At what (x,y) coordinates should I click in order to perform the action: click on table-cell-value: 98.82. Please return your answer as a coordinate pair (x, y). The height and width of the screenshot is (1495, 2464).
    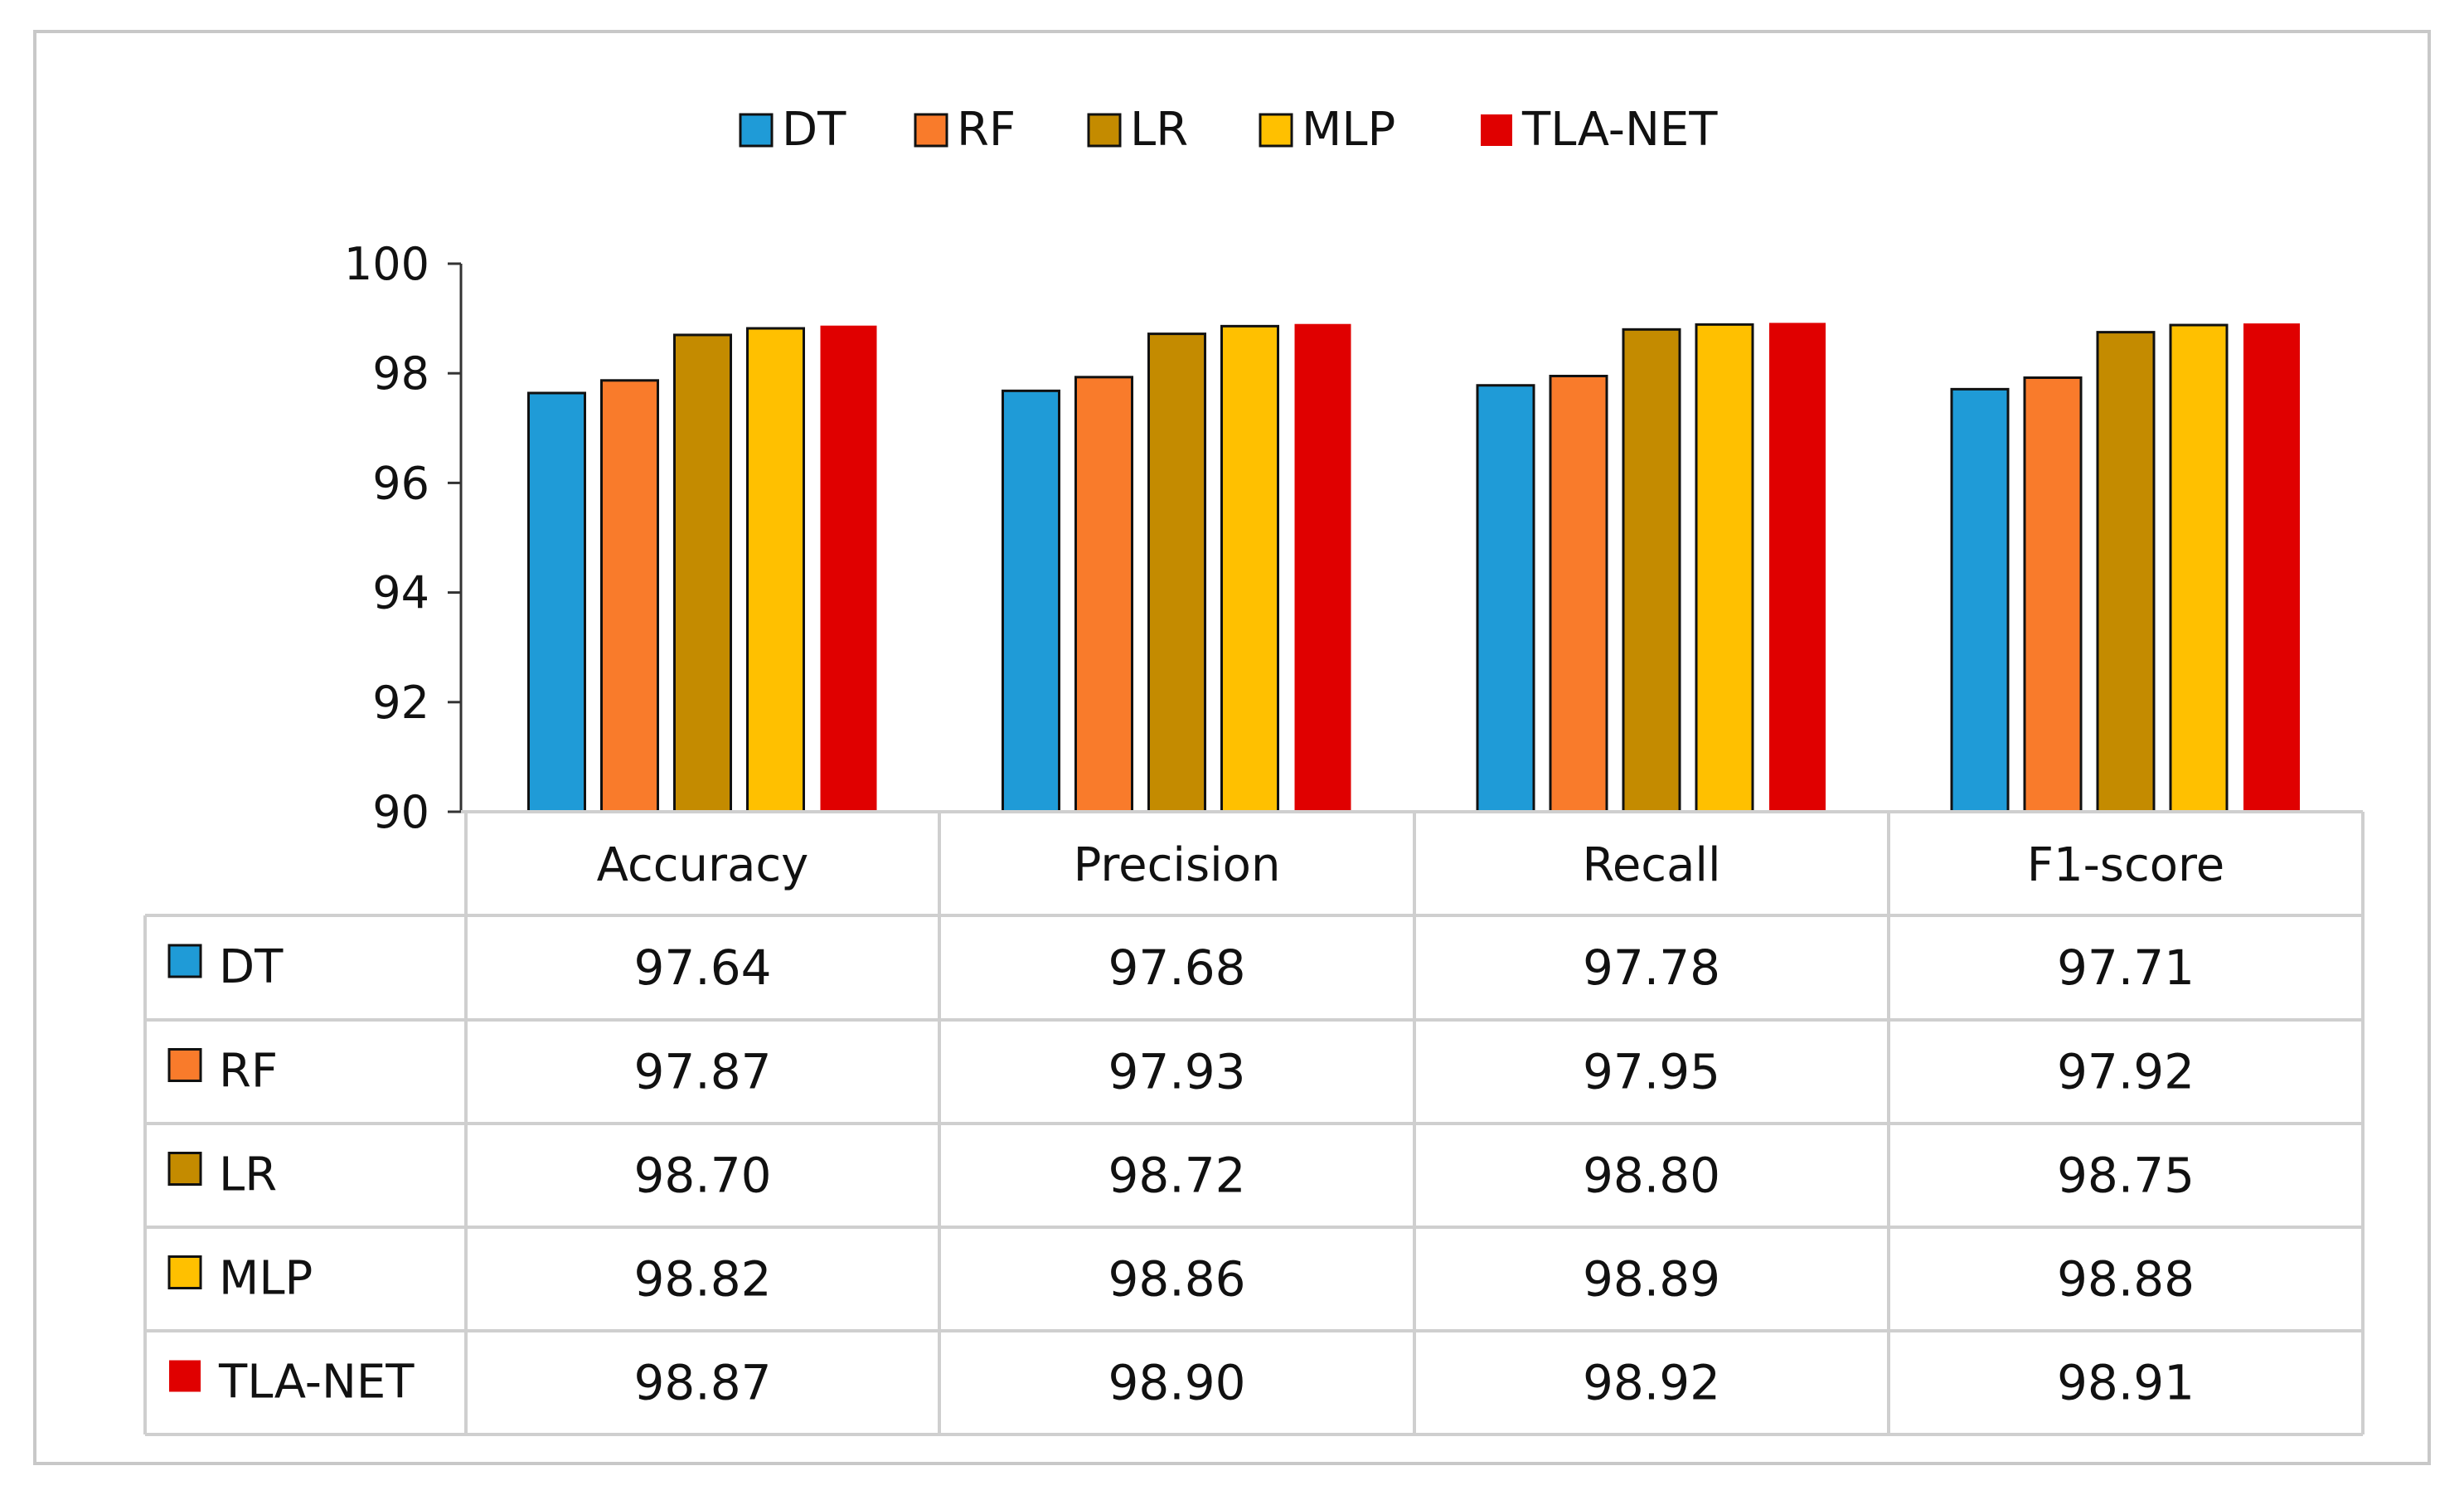
    Looking at the image, I should click on (702, 1279).